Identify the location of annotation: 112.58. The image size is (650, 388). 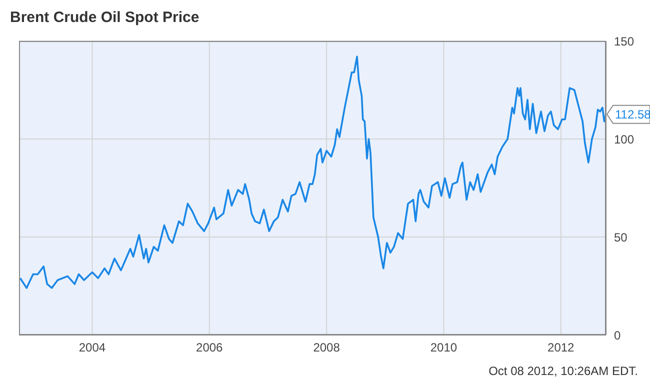
(632, 114).